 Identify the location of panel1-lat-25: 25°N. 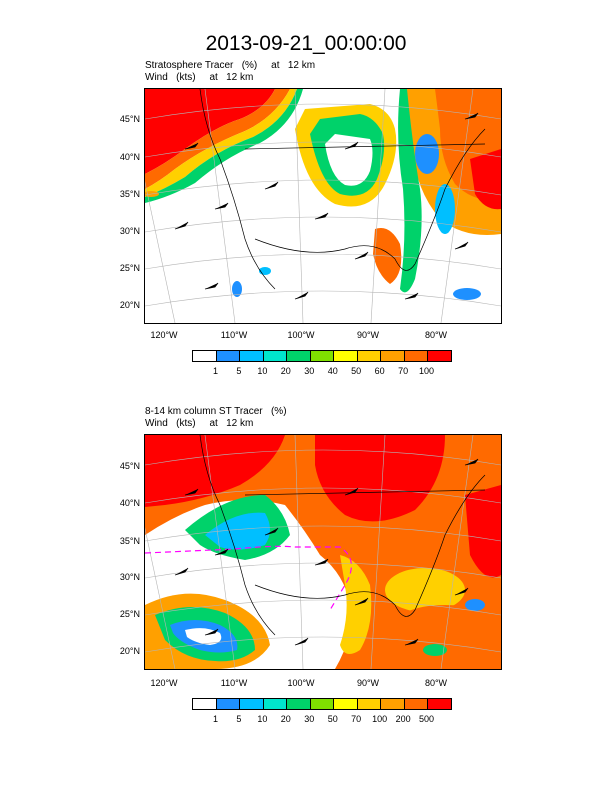
(129, 268).